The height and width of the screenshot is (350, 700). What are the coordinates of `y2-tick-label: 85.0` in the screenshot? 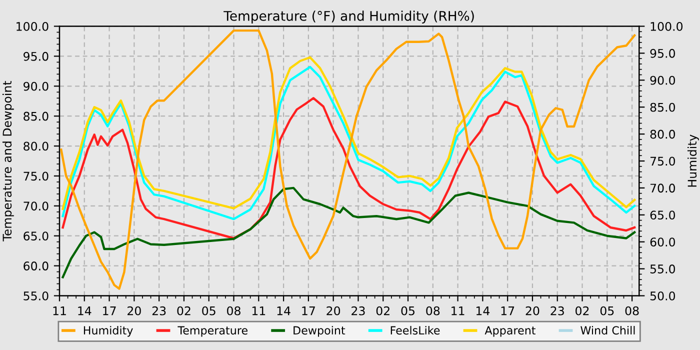 It's located at (663, 107).